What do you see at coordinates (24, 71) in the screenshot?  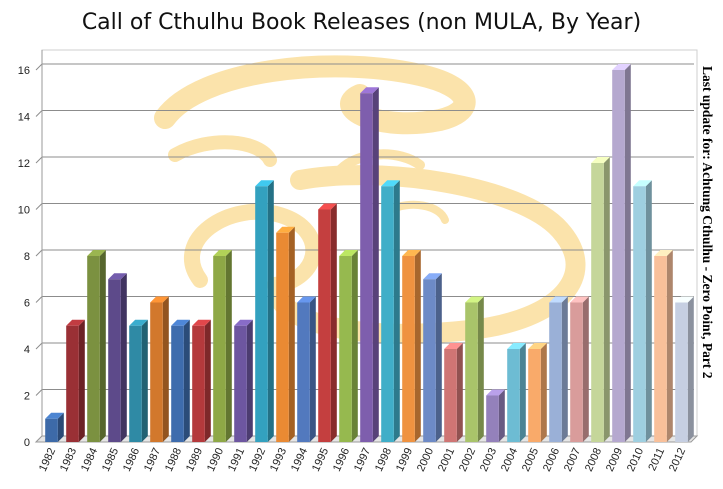 I see `y-tick-label: 16` at bounding box center [24, 71].